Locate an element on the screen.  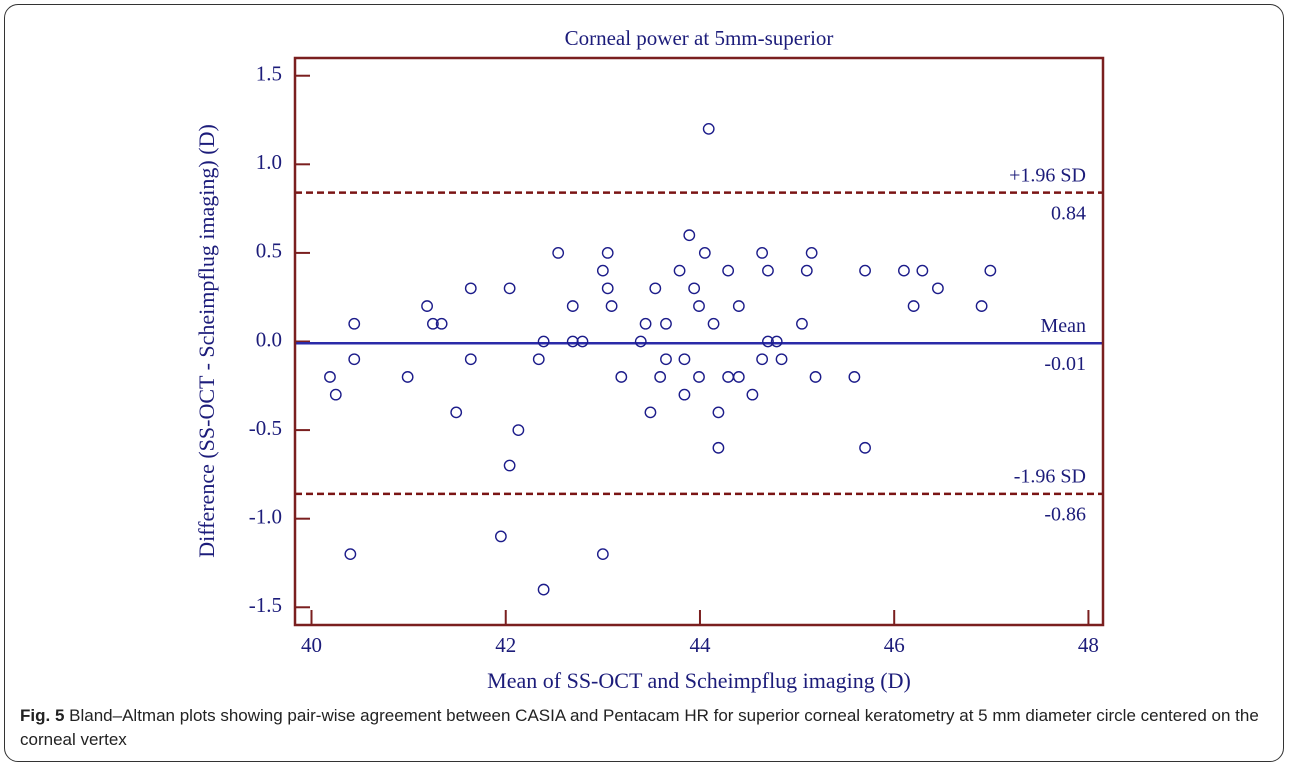
reference-line-name: -1.96 SD is located at coordinates (1050, 476).